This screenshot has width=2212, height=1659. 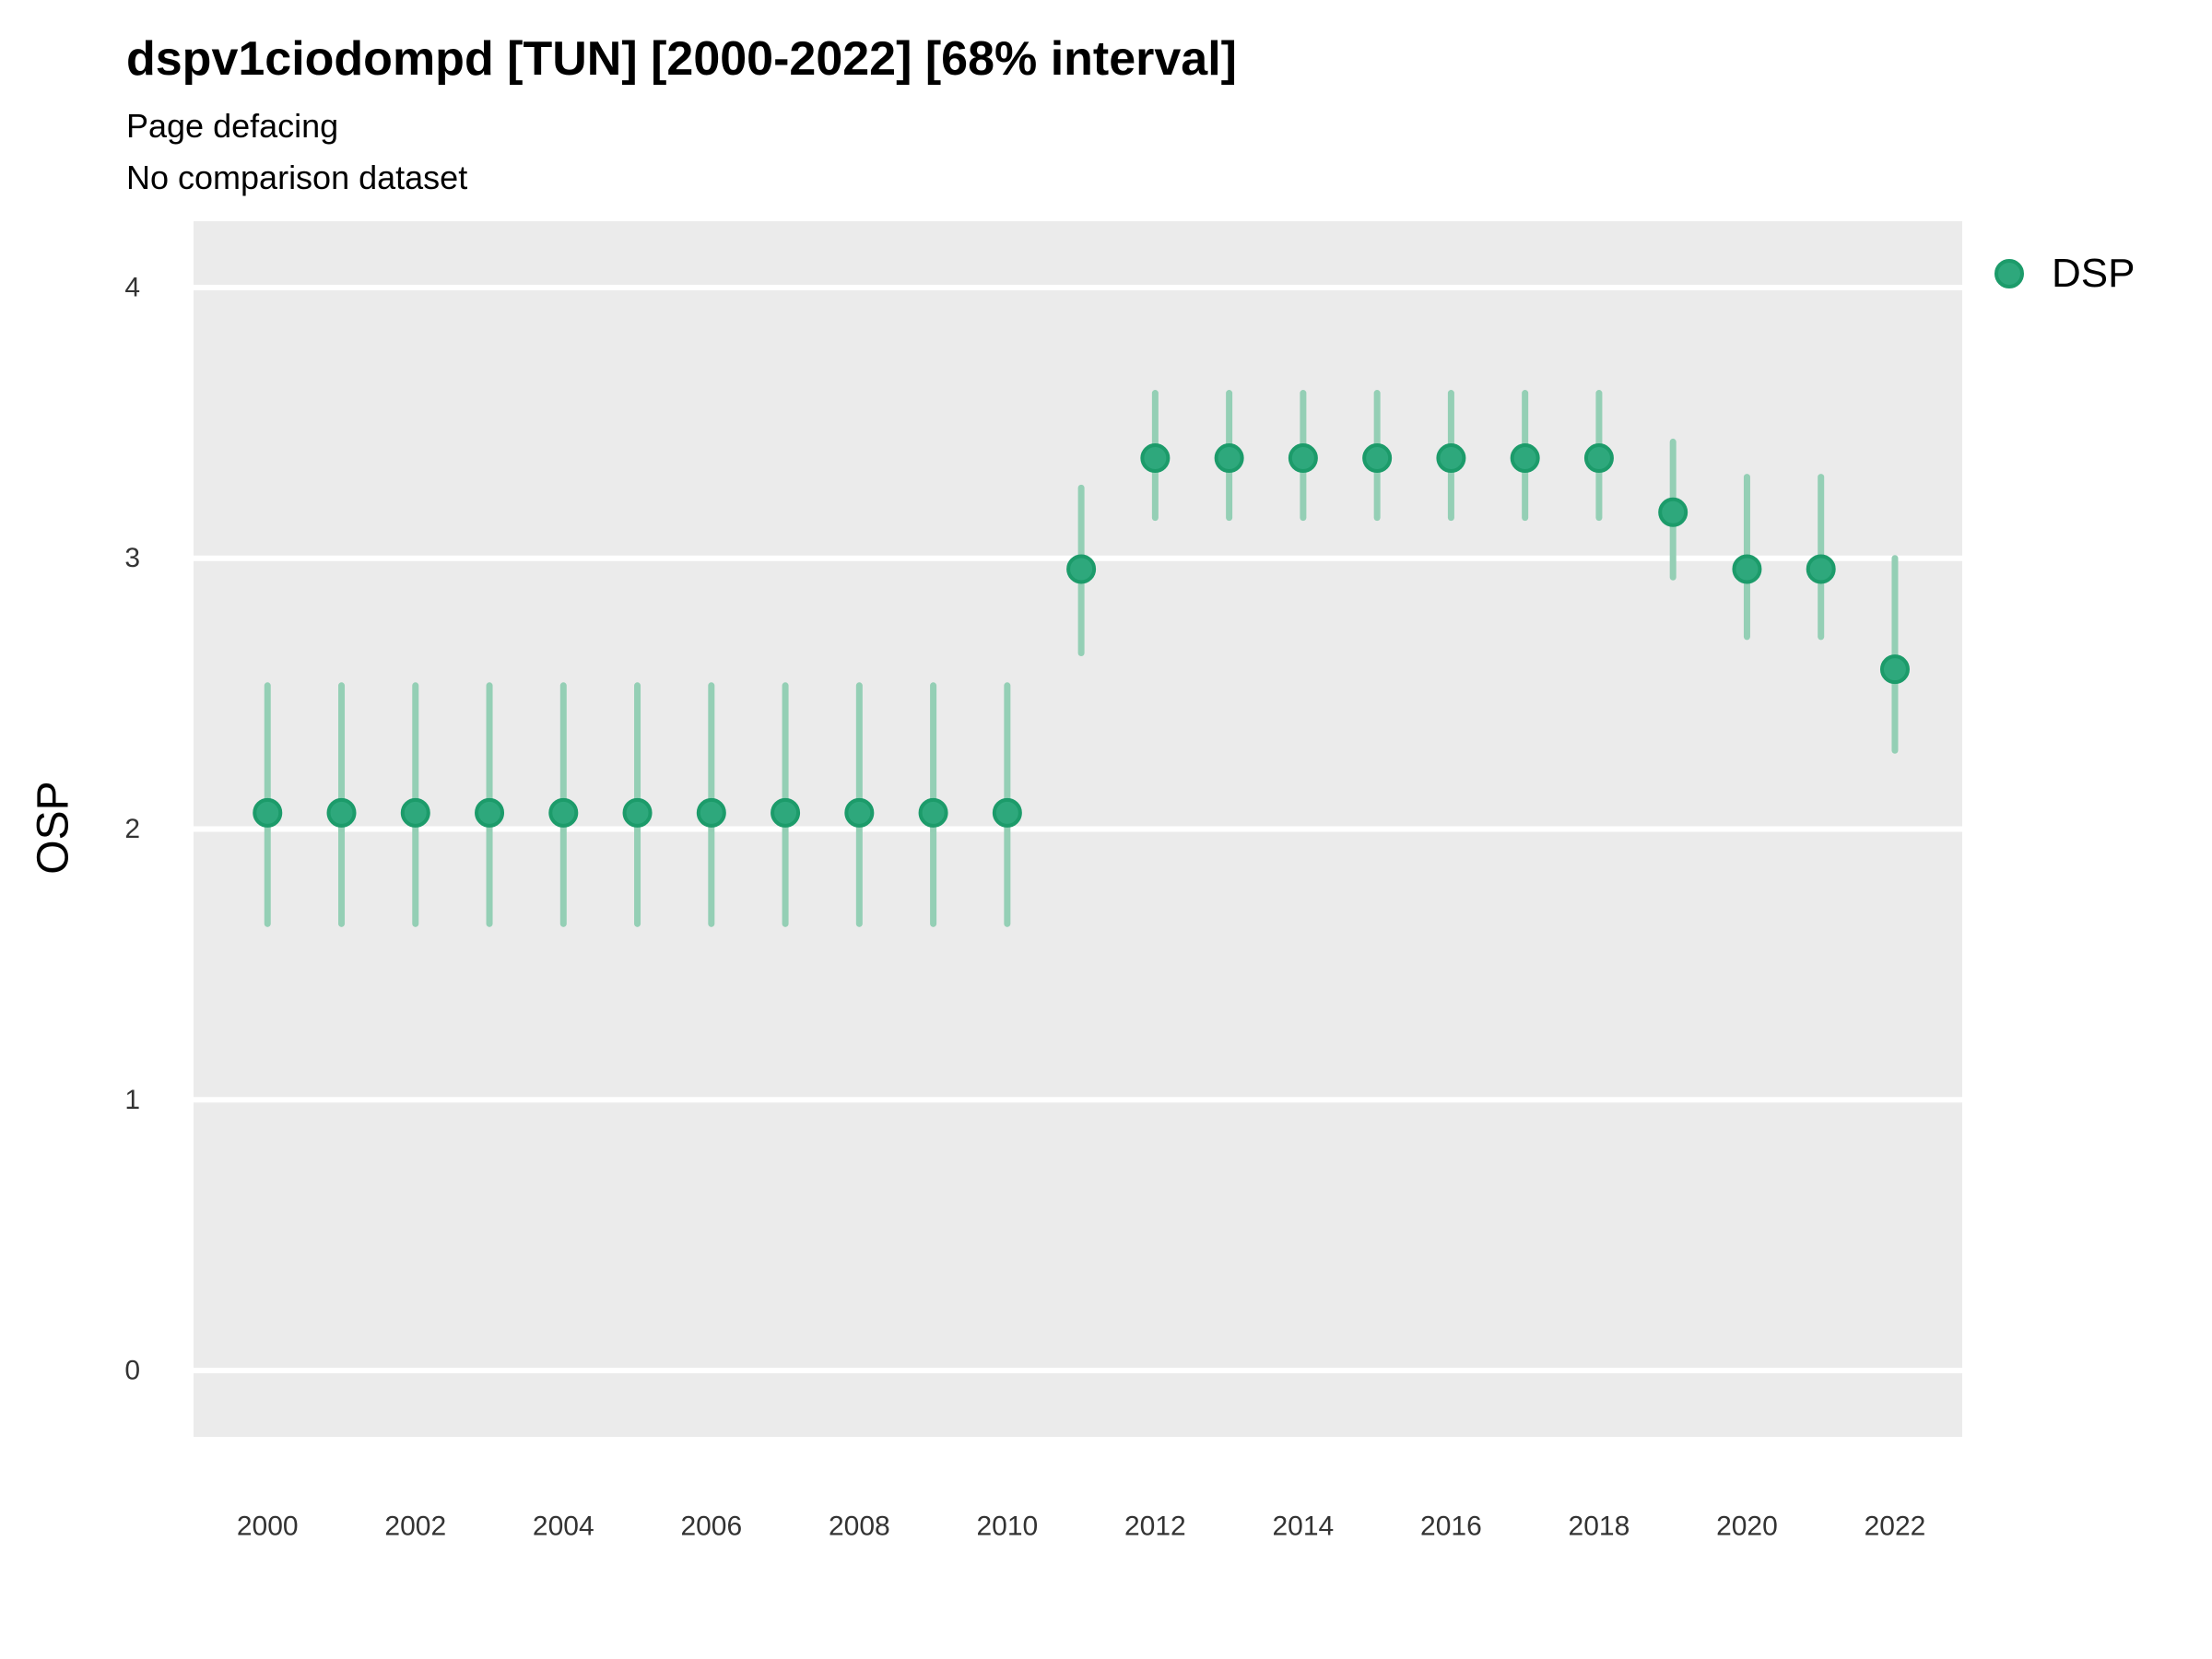 I want to click on x-tick-label-2004: 2004, so click(x=563, y=1527).